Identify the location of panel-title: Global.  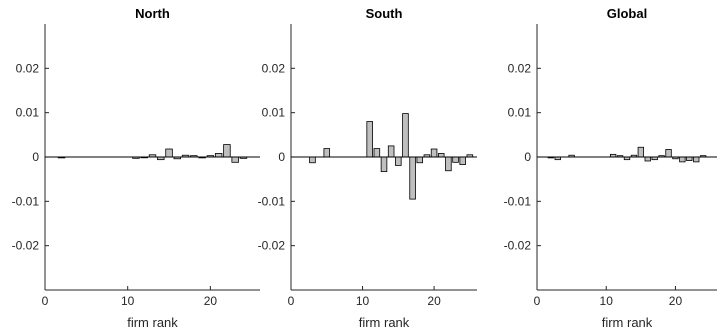
(627, 13).